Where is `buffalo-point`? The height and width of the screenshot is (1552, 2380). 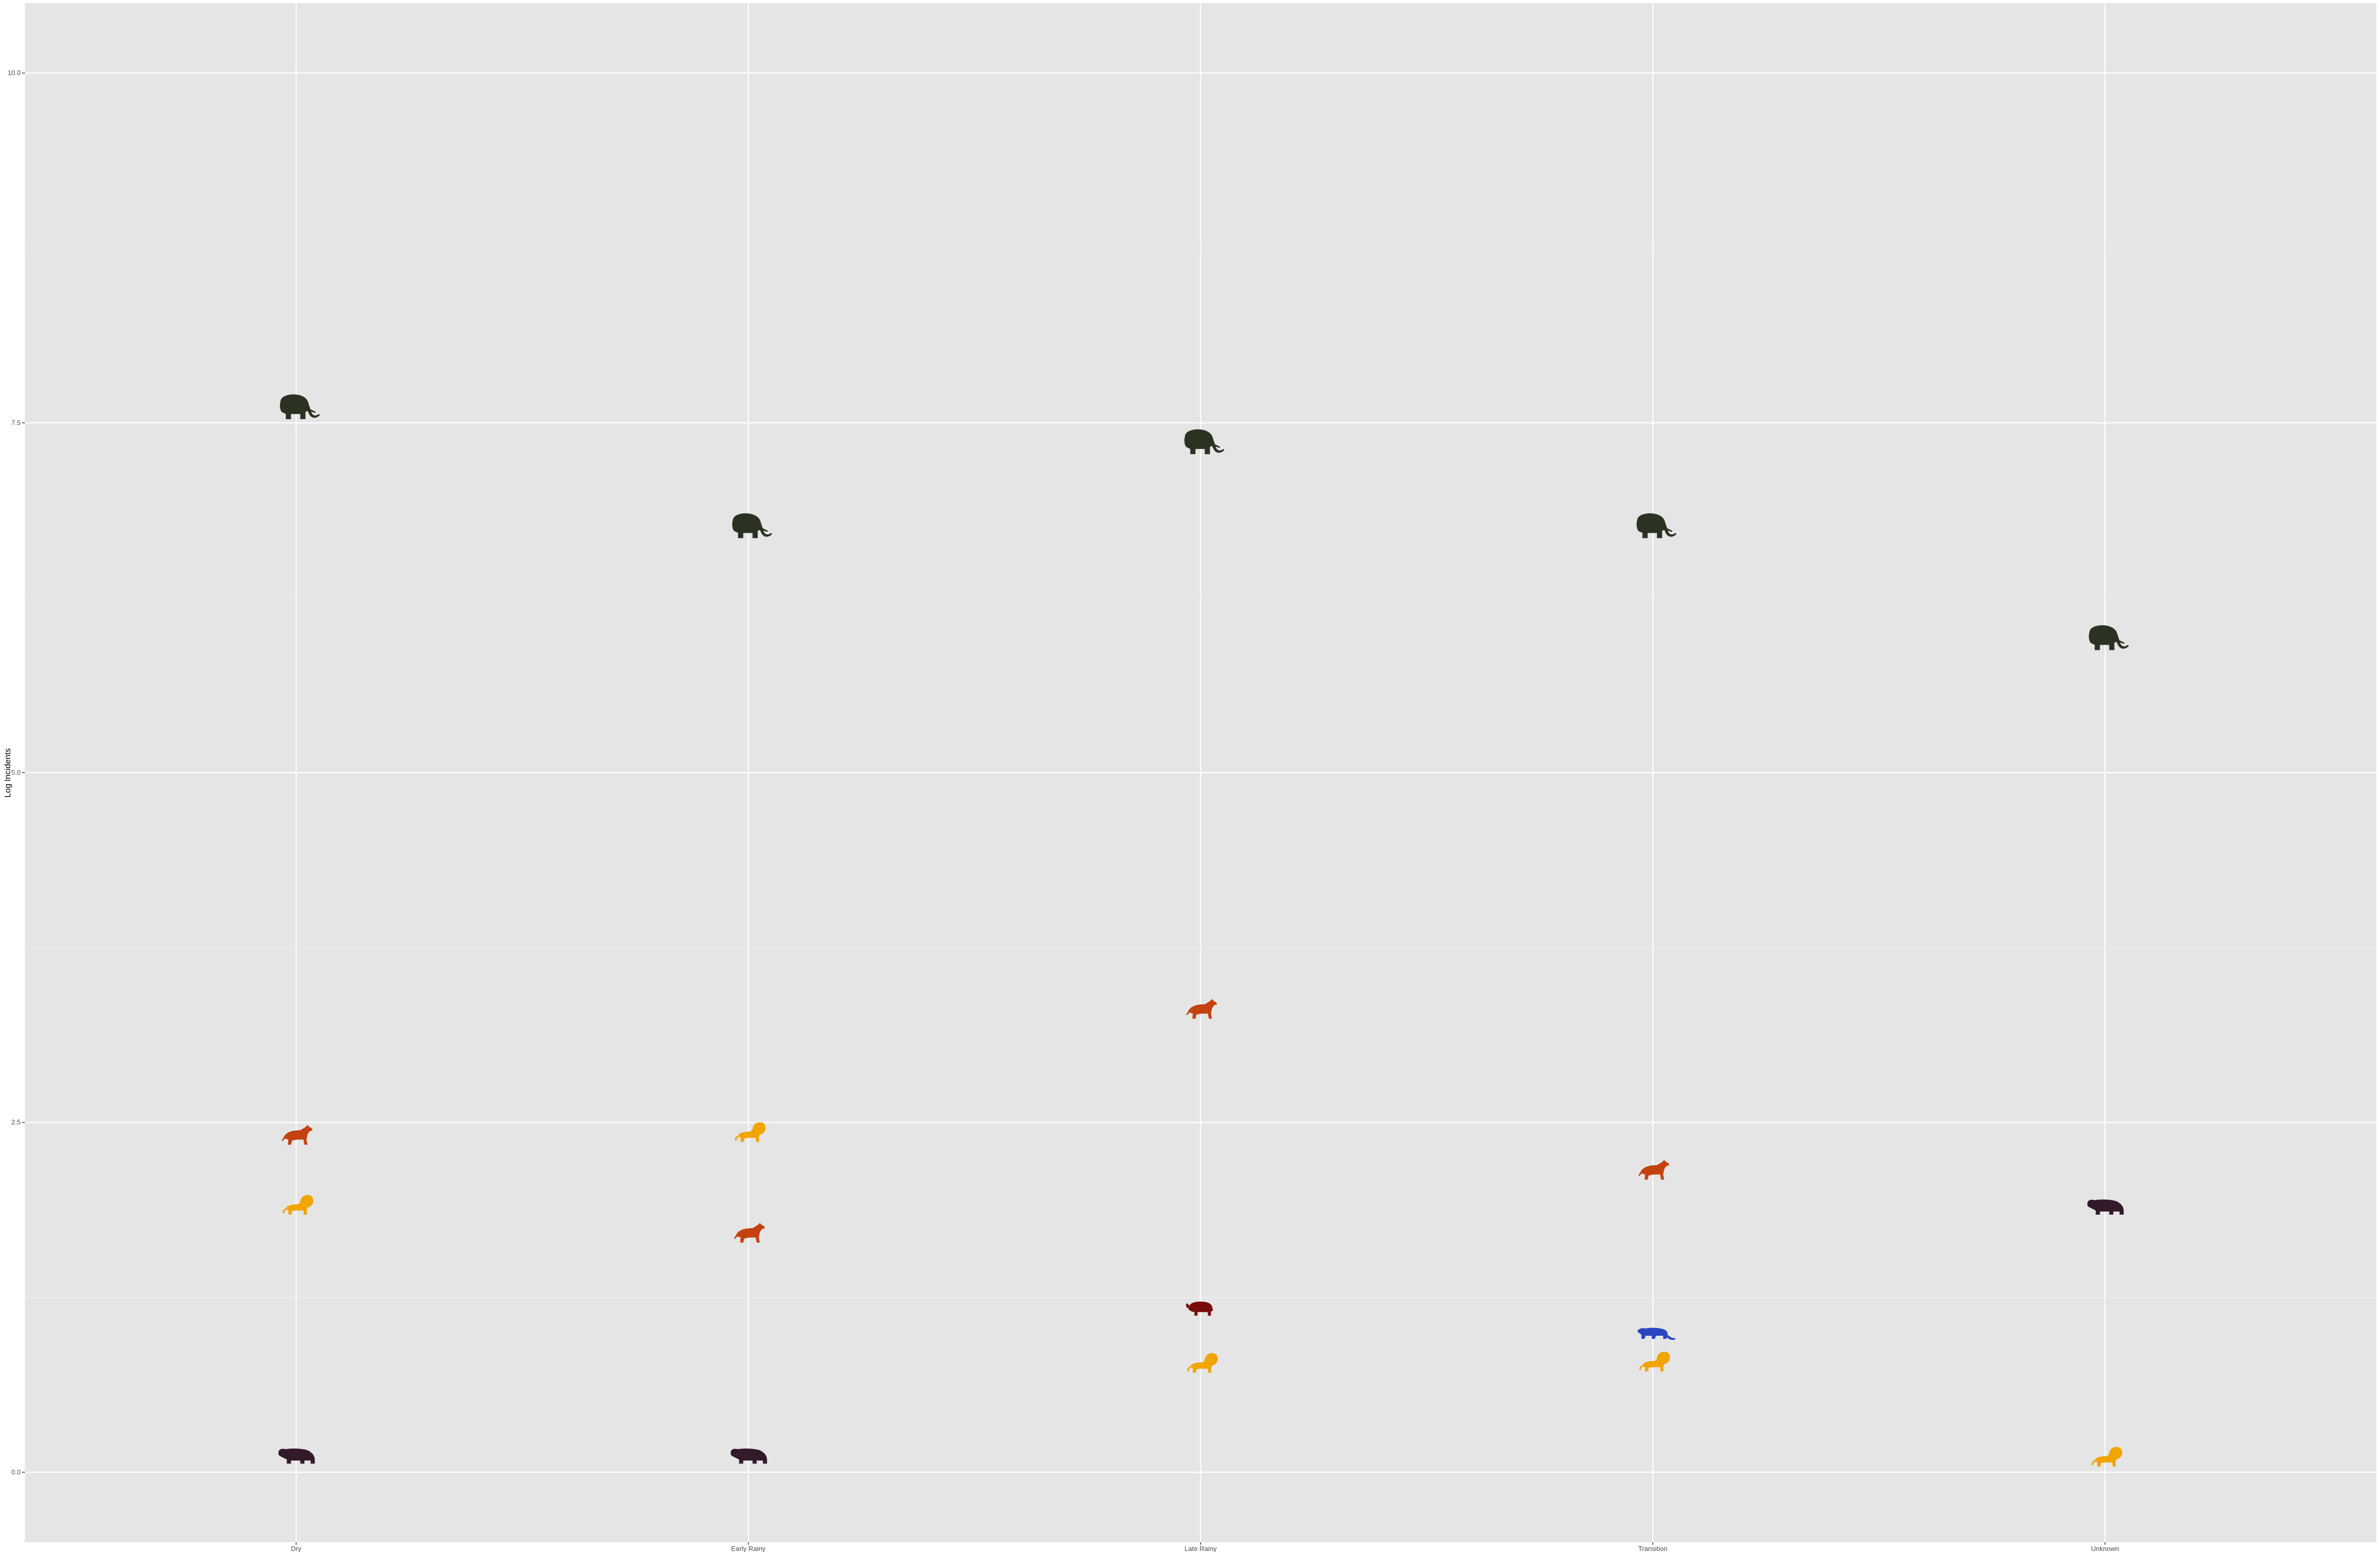
buffalo-point is located at coordinates (1199, 1309).